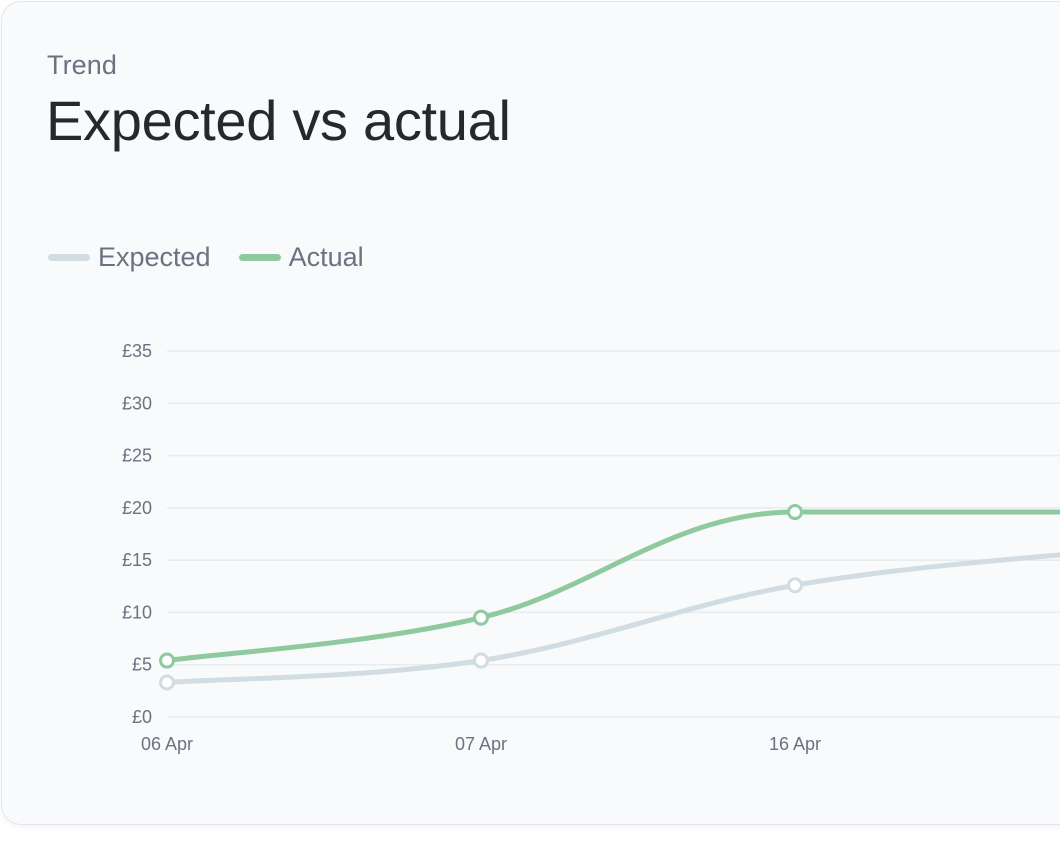 This screenshot has width=1060, height=848. What do you see at coordinates (137, 351) in the screenshot?
I see `y-tick-label: £35` at bounding box center [137, 351].